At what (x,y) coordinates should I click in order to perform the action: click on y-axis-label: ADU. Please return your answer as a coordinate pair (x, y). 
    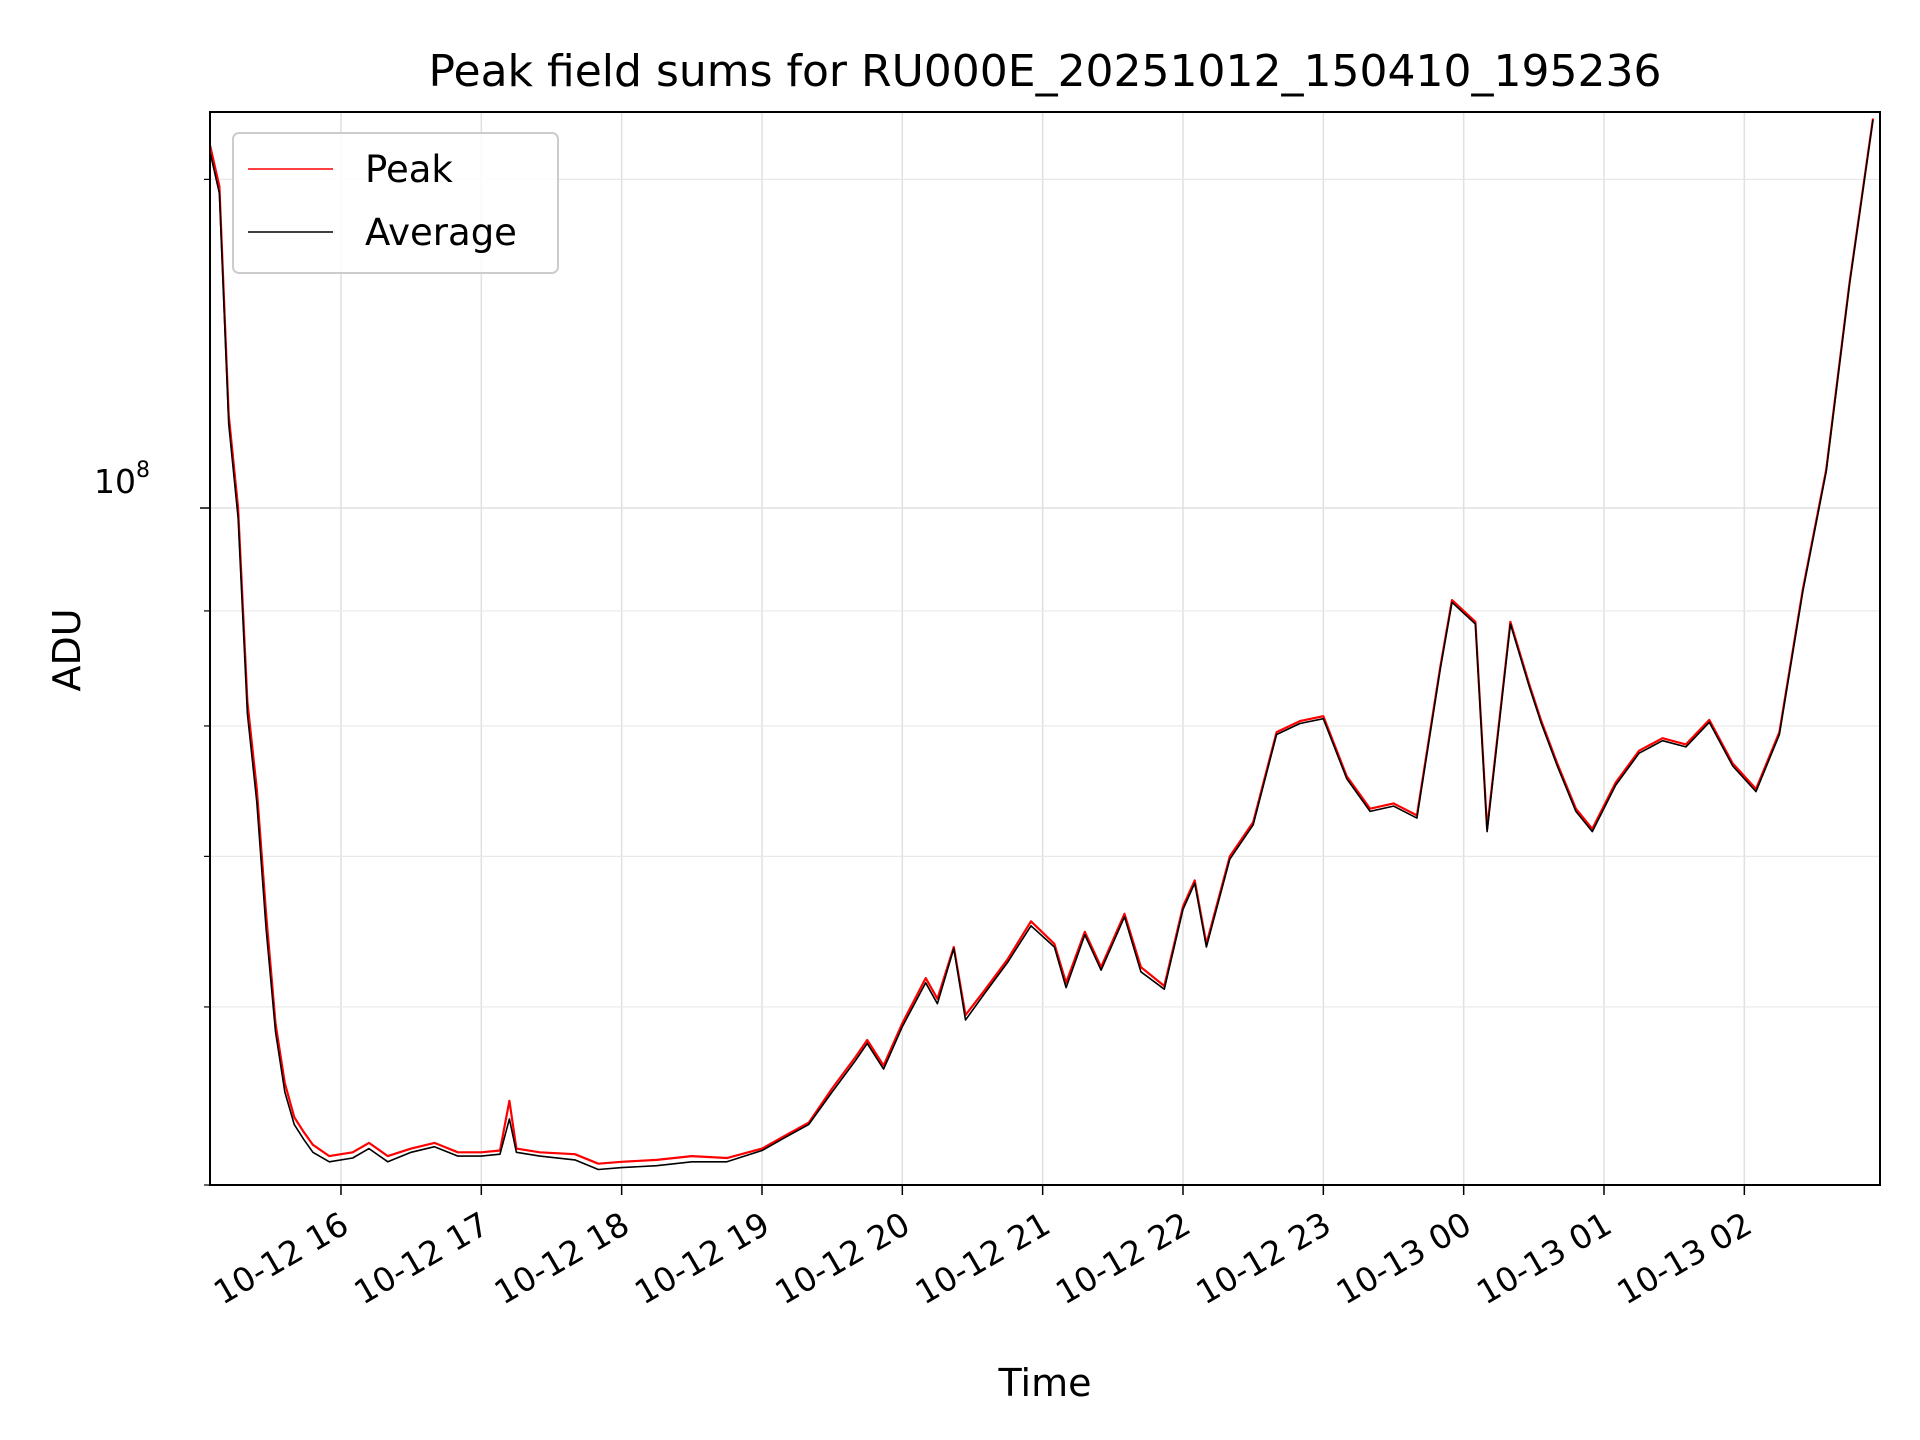
    Looking at the image, I should click on (67, 649).